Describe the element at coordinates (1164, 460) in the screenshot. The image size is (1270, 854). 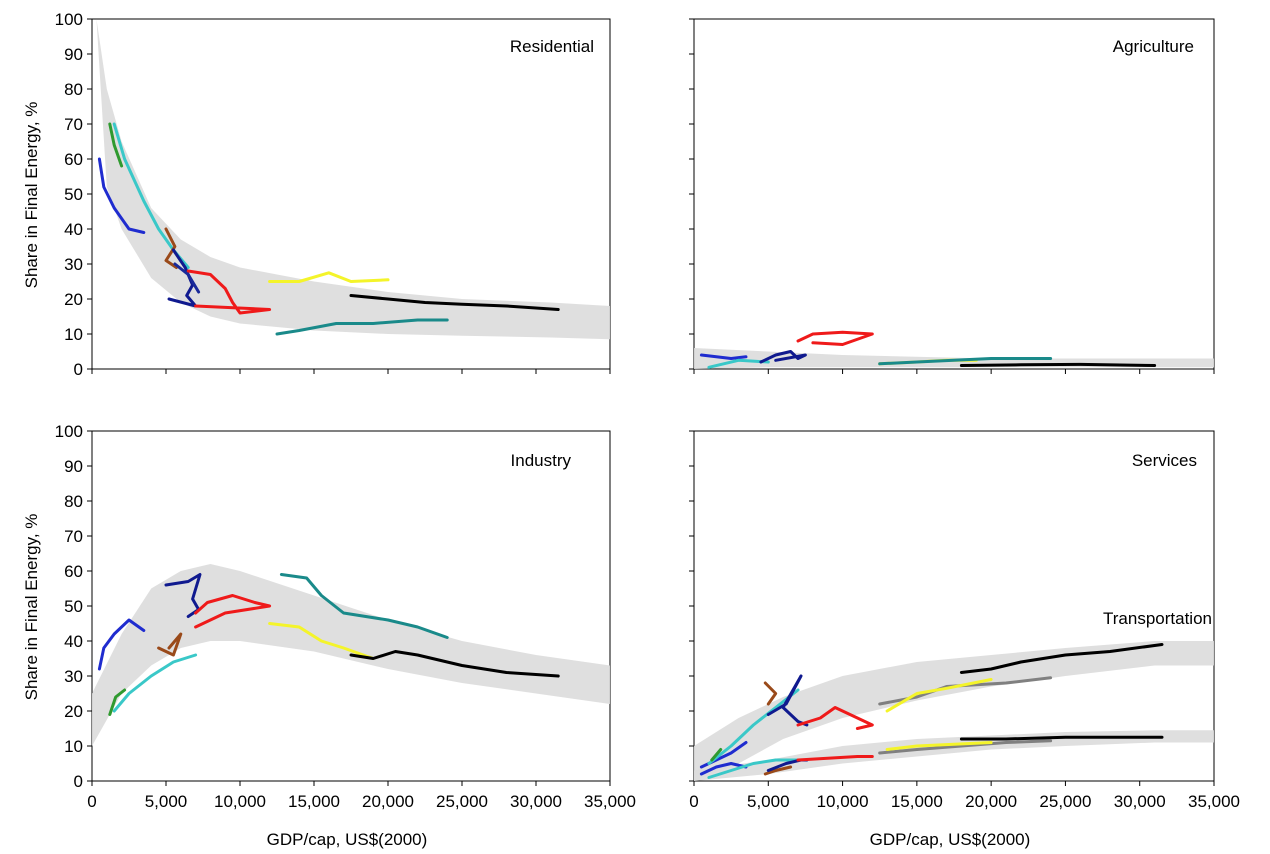
I see `panel-label: Services` at that location.